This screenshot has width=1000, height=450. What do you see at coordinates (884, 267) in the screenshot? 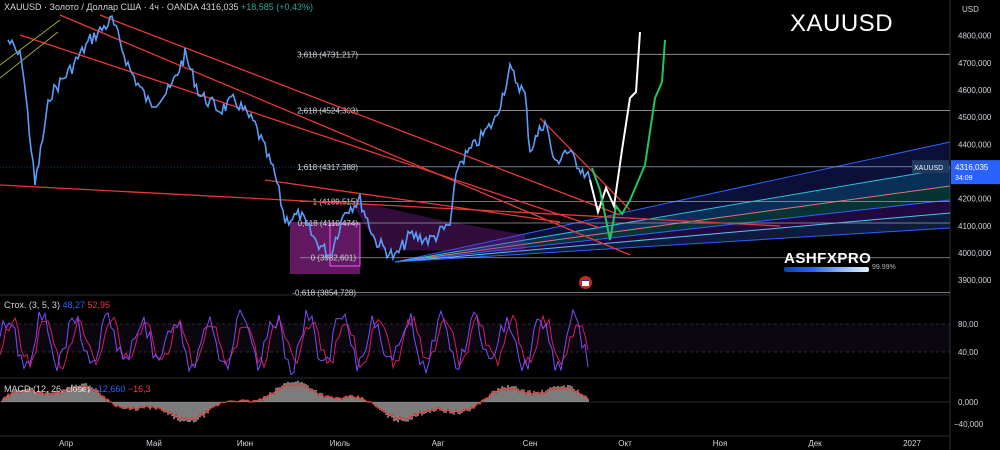
I see `brand-percent: 99.99%` at bounding box center [884, 267].